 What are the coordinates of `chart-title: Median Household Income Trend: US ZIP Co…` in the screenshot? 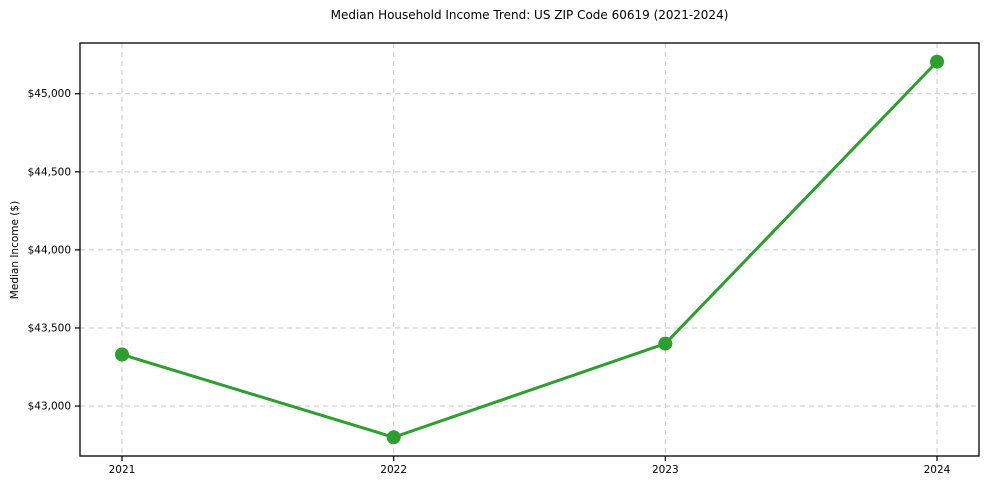 It's located at (529, 15).